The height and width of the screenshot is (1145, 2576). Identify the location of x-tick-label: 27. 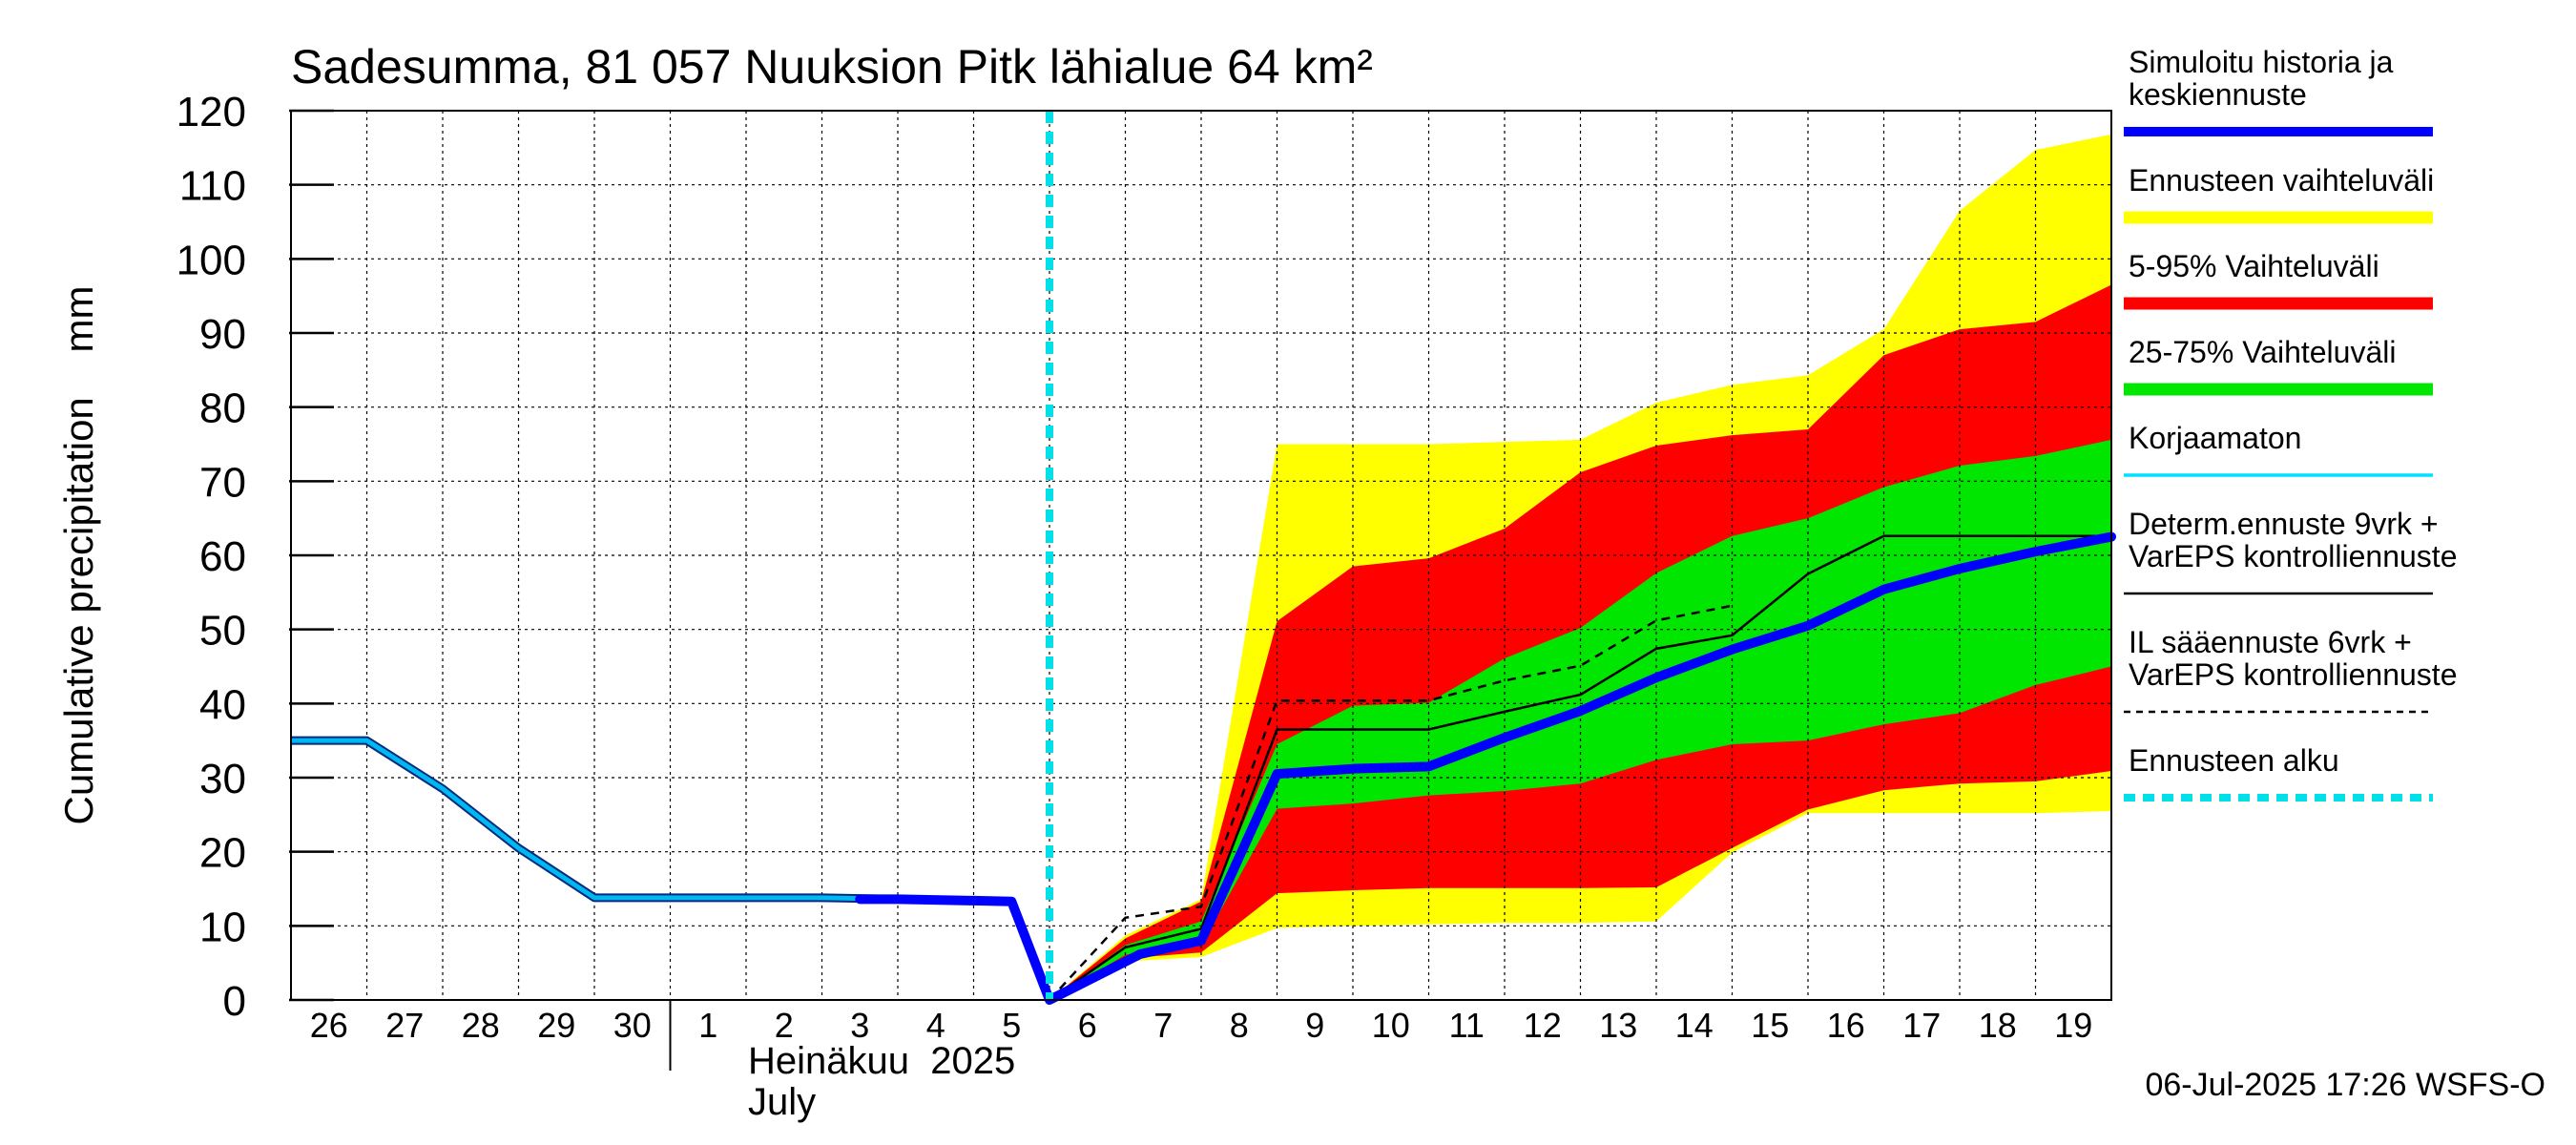
(404, 1025).